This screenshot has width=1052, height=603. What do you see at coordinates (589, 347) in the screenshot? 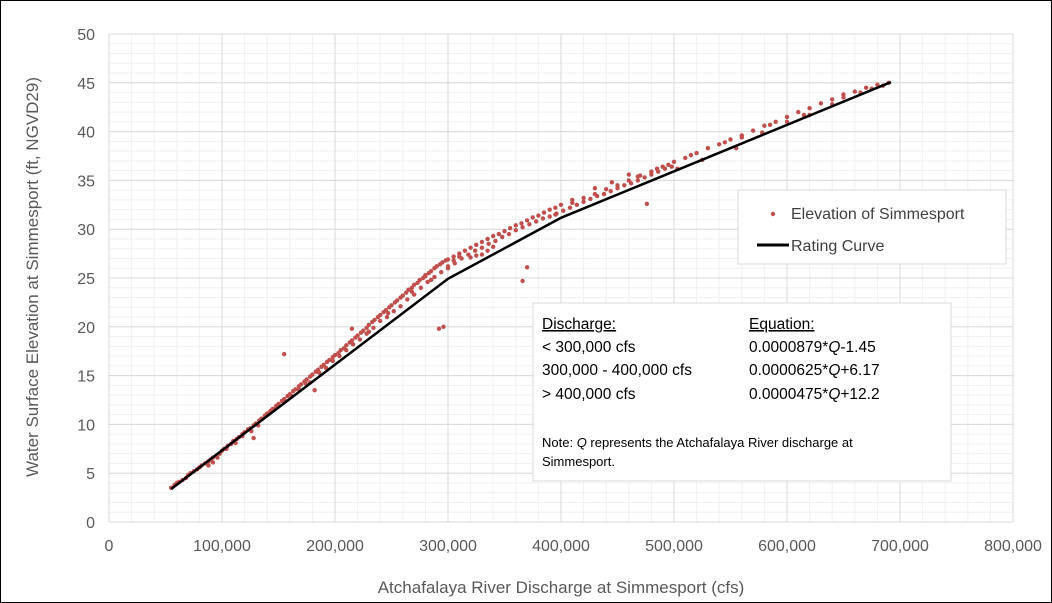
I see `range-row-1: < 300,000 cfs` at bounding box center [589, 347].